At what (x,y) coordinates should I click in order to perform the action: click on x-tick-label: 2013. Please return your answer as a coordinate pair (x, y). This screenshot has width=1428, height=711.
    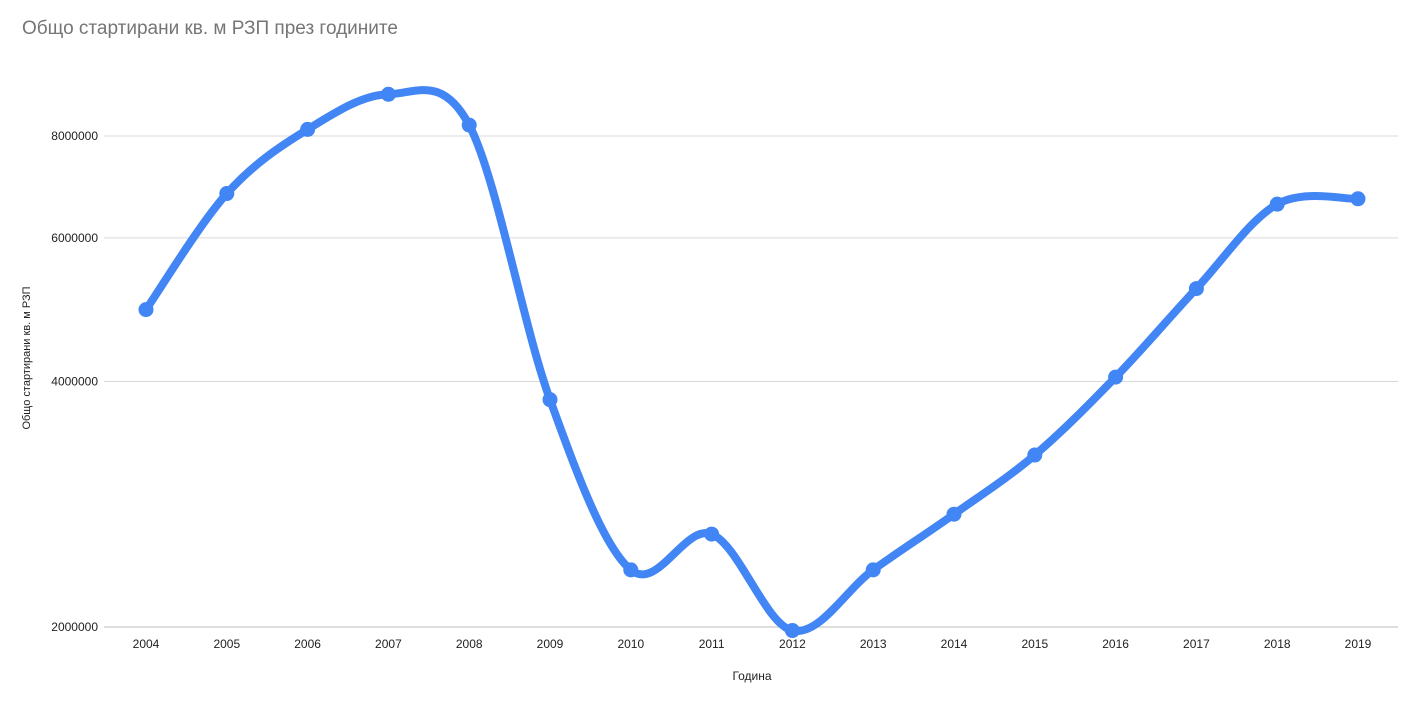
    Looking at the image, I should click on (873, 644).